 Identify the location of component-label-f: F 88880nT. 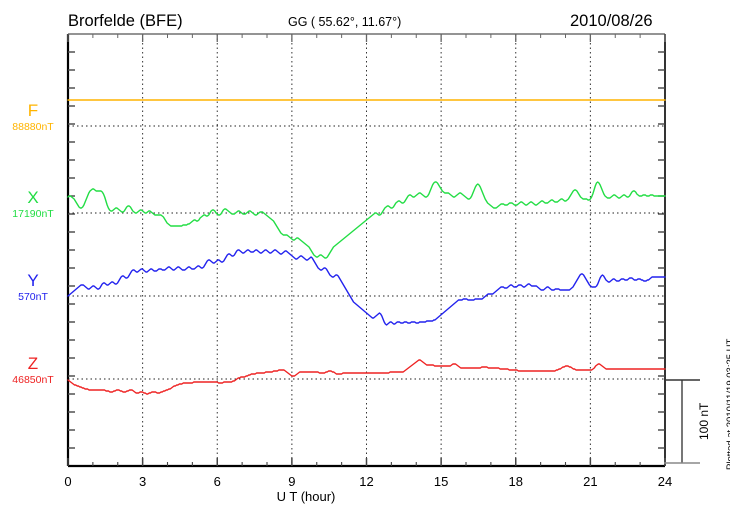
(33, 117).